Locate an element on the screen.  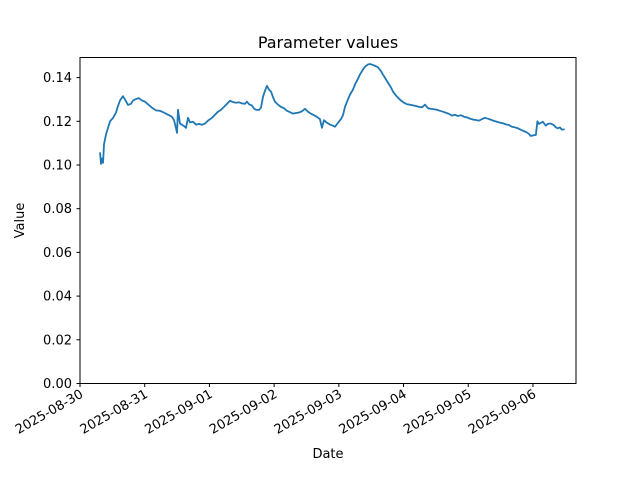
y-tick-label: 0.06 is located at coordinates (57, 253).